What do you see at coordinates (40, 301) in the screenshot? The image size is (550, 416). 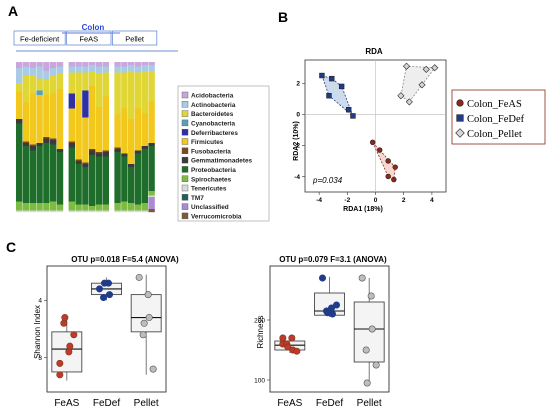 I see `box-y-tick-label: 4` at bounding box center [40, 301].